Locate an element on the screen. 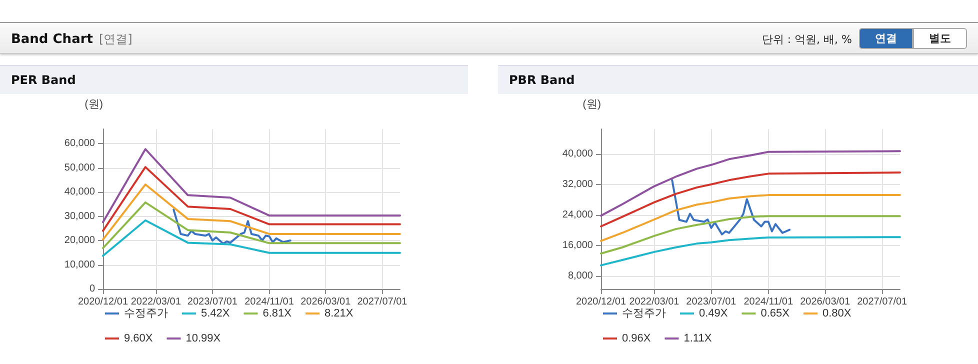  legend-label: 0.49X is located at coordinates (713, 314).